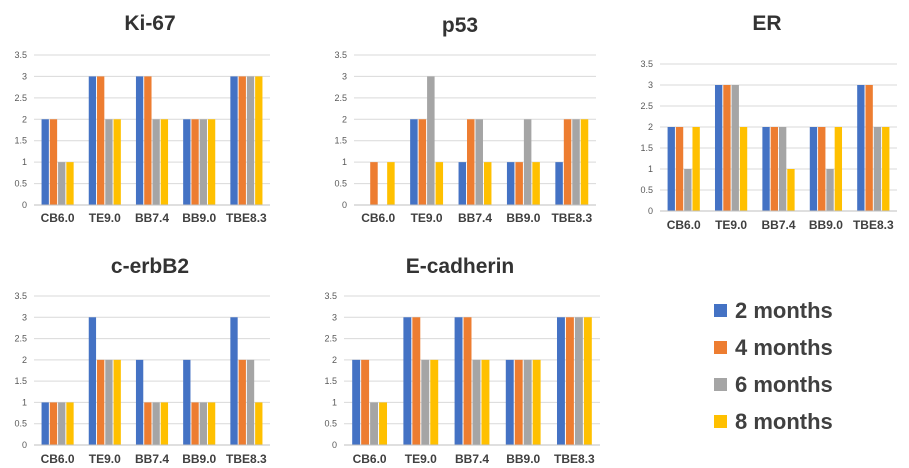 This screenshot has height=468, width=909. Describe the element at coordinates (784, 311) in the screenshot. I see `legend-label: 2 months` at that location.